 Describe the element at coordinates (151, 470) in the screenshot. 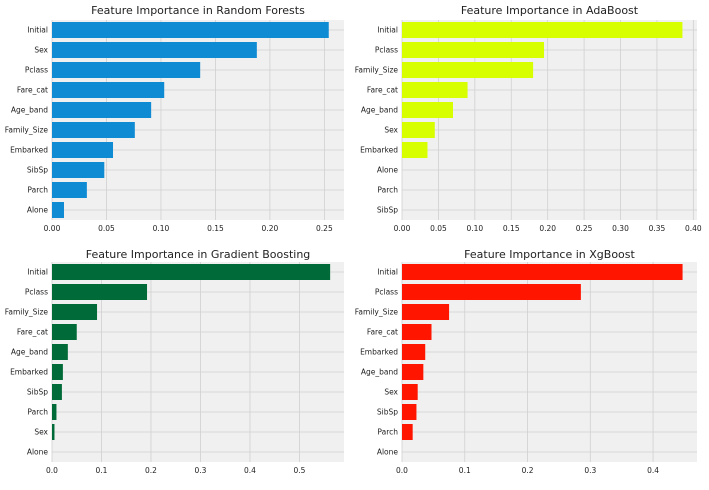

I see `chart2-x-tick-label: 0.2` at that location.